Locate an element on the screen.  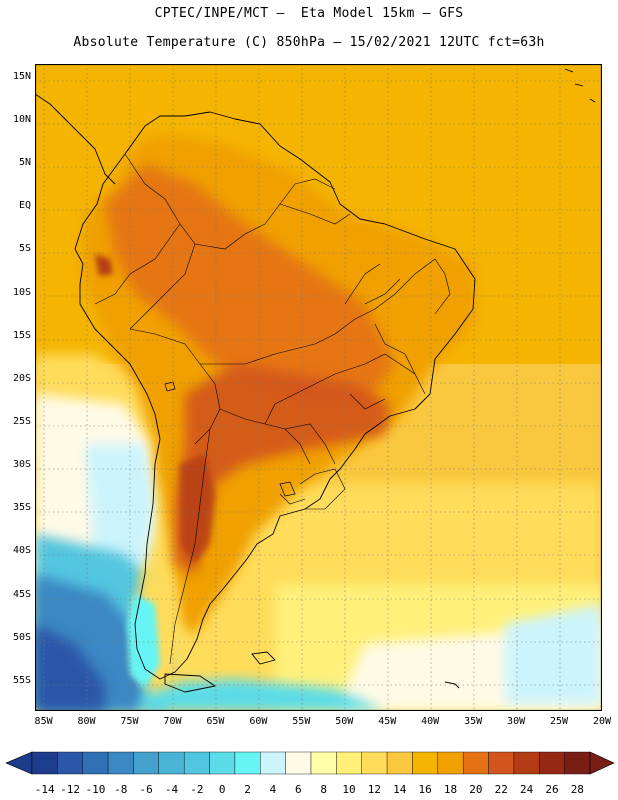
colorbar-tick-label: -4 is located at coordinates (171, 789).